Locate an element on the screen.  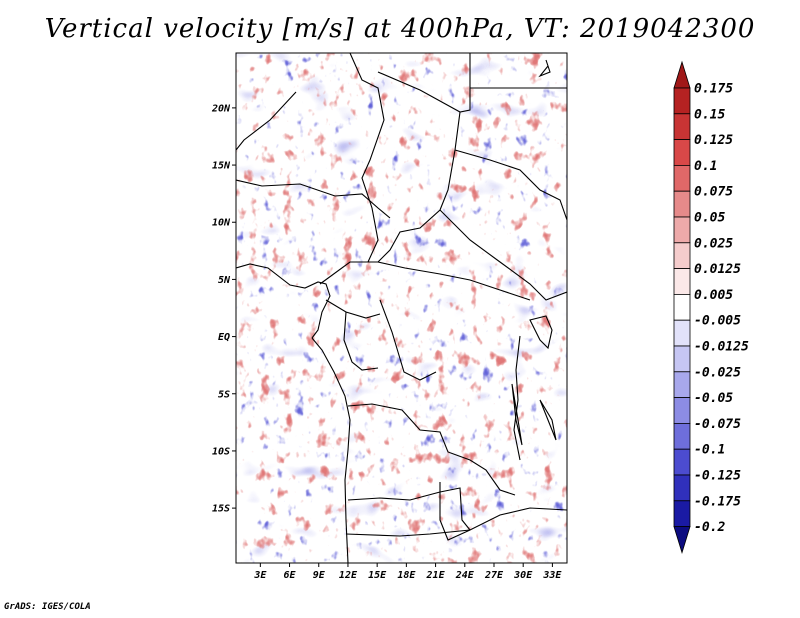
colorbar-label: 0.175 is located at coordinates (713, 89).